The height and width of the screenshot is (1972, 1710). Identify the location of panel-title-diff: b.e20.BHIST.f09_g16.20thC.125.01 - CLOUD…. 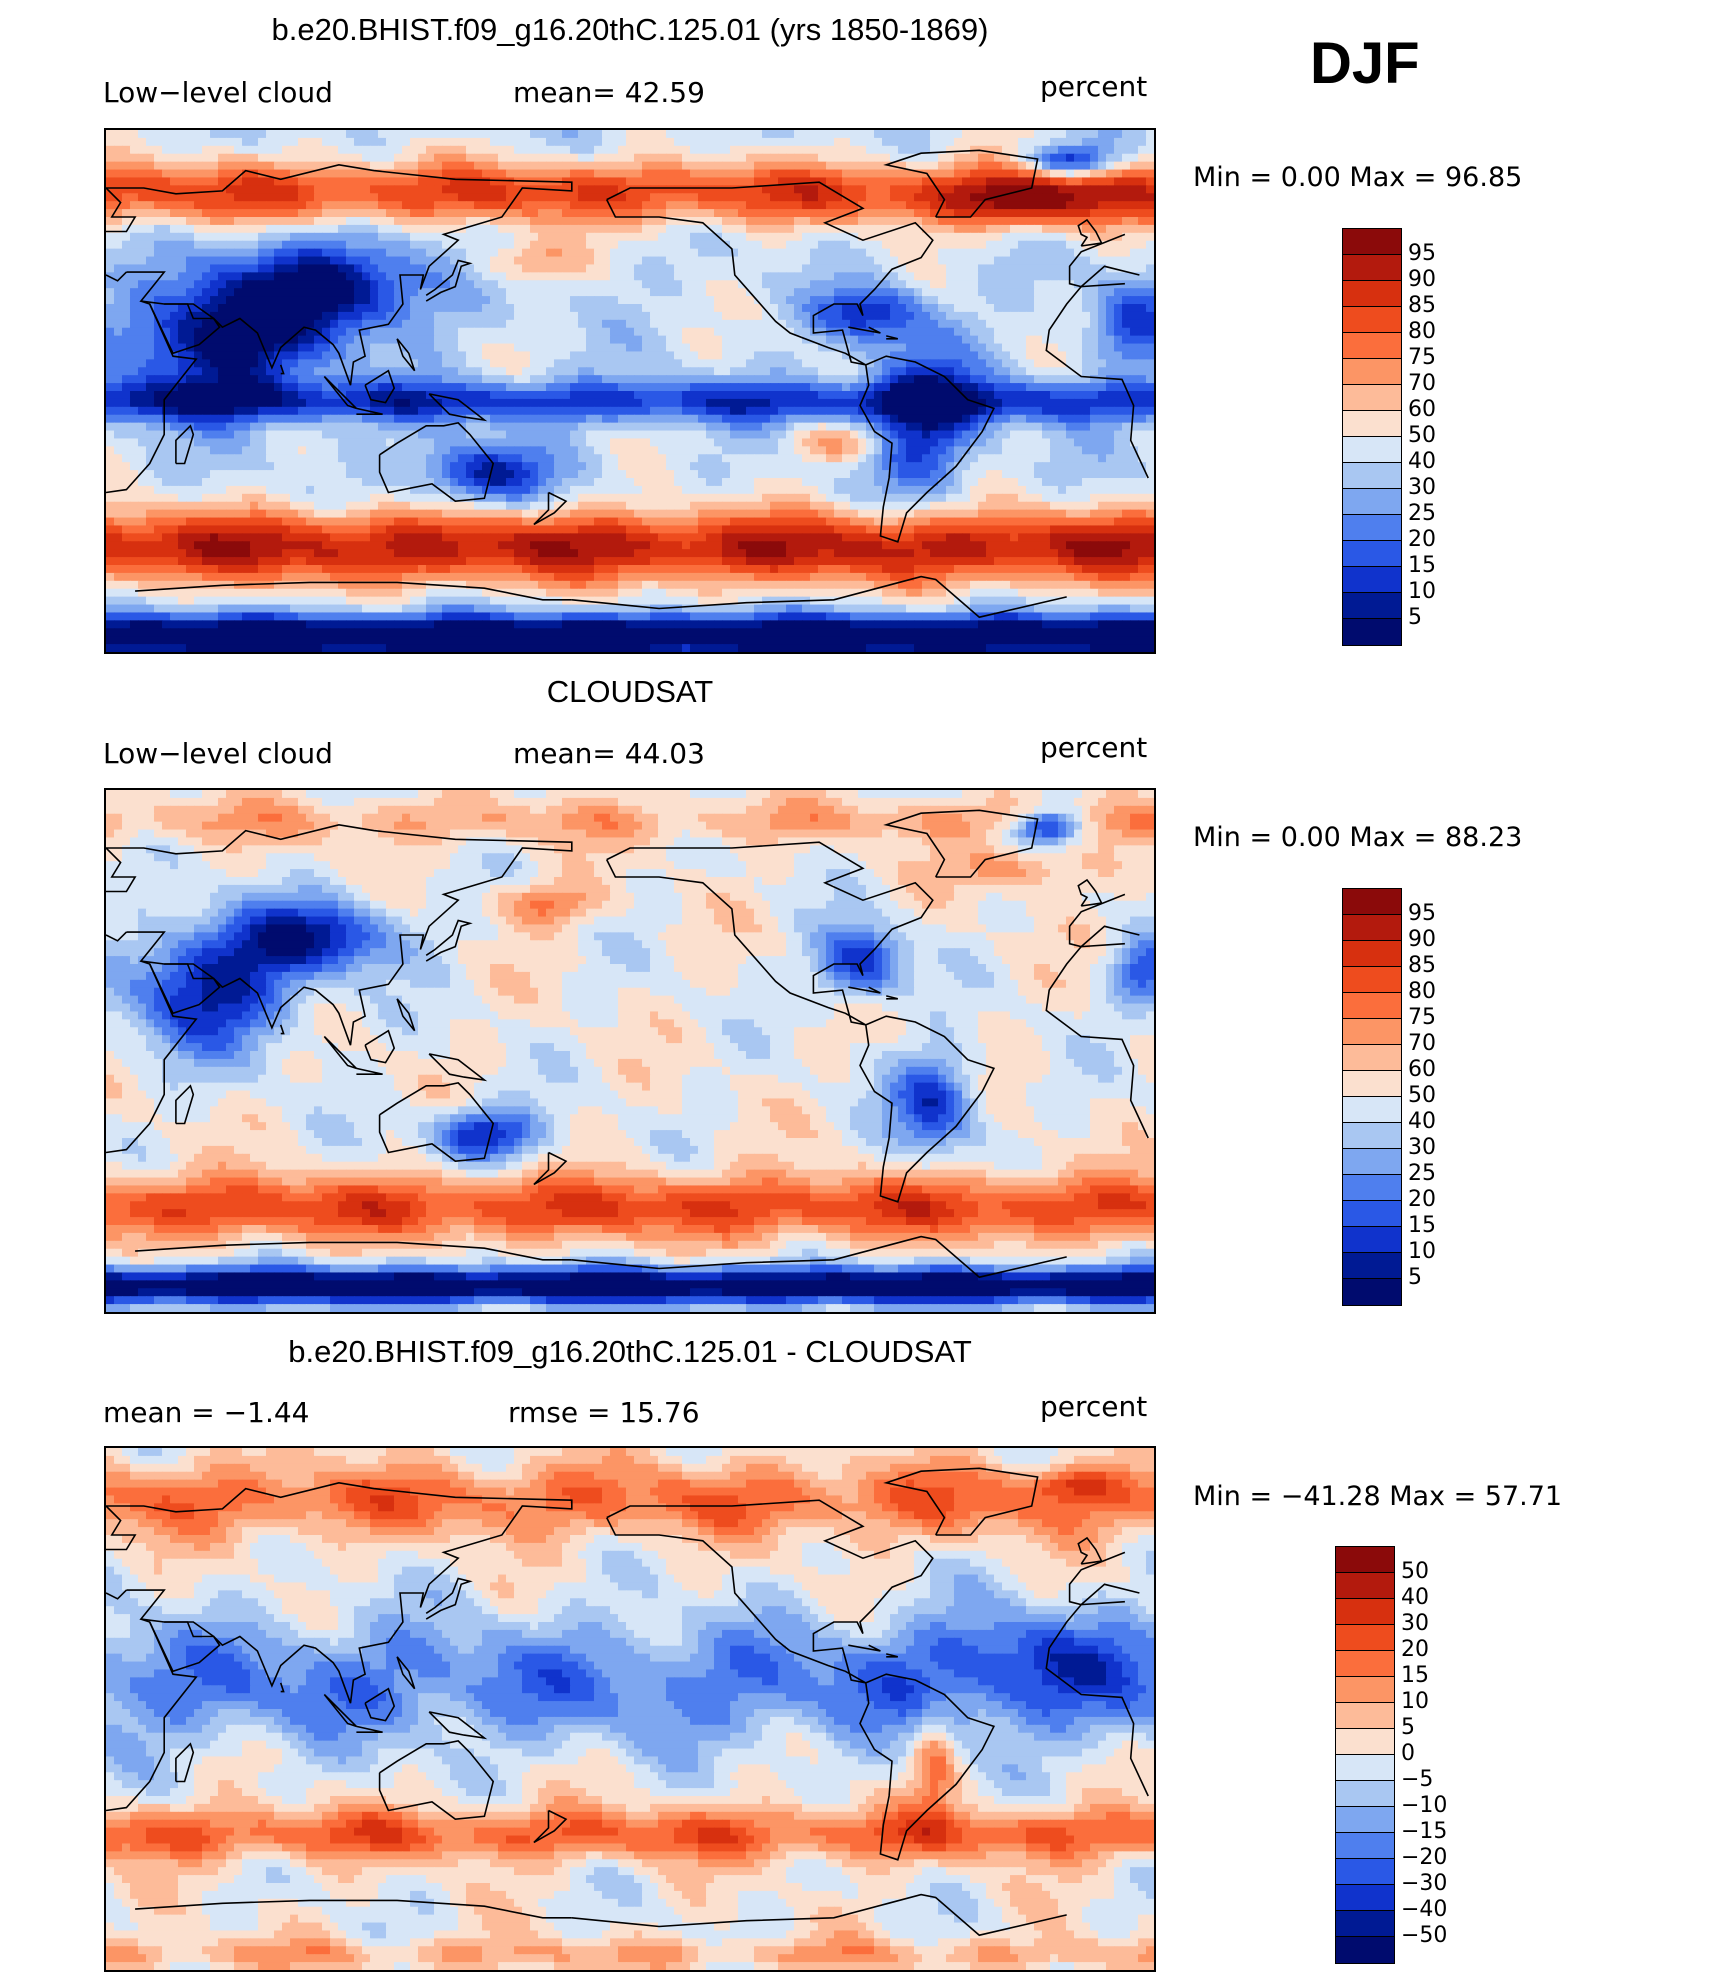
(630, 1352).